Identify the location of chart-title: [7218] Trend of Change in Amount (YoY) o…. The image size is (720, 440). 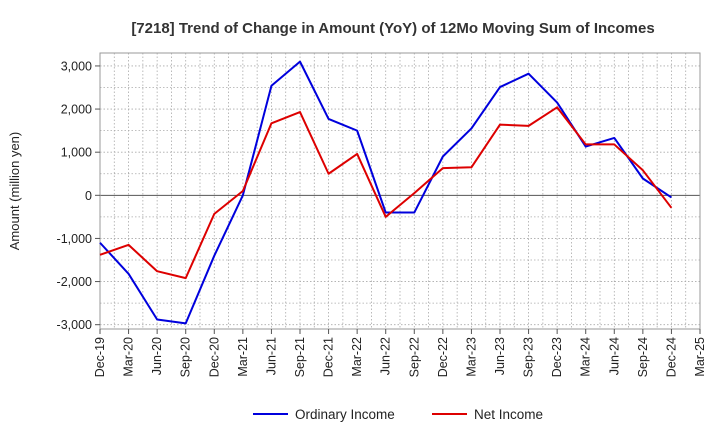
(392, 28).